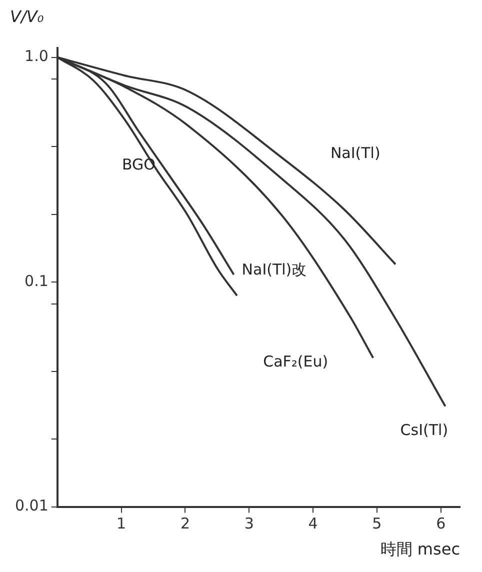 The height and width of the screenshot is (572, 482). What do you see at coordinates (313, 523) in the screenshot?
I see `x-tick-label: 4` at bounding box center [313, 523].